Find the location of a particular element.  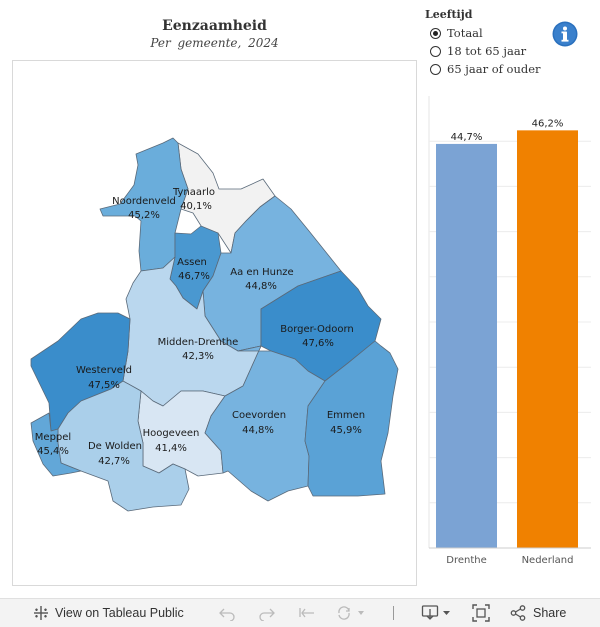

bar-value-label: 44,7% is located at coordinates (467, 137).